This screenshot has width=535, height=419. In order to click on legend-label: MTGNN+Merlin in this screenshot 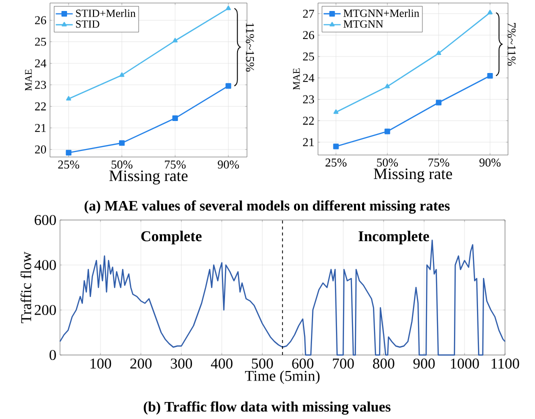, I will do `click(382, 13)`.